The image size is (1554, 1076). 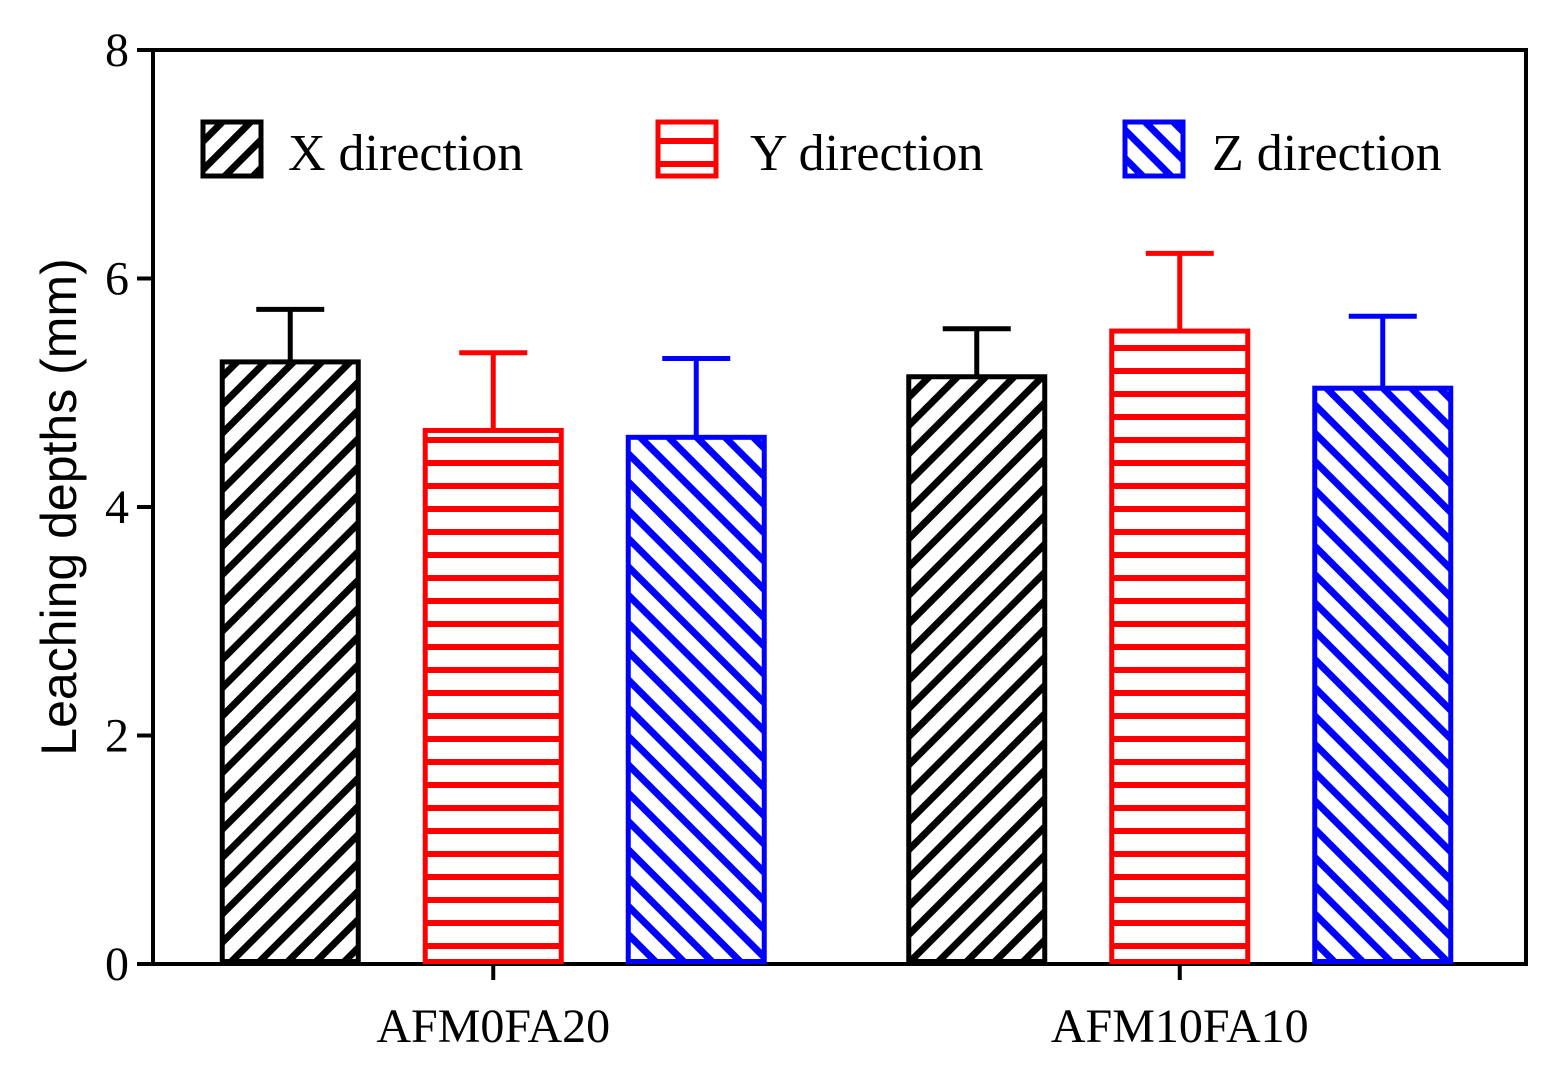 What do you see at coordinates (117, 736) in the screenshot?
I see `y-tick-label: 2` at bounding box center [117, 736].